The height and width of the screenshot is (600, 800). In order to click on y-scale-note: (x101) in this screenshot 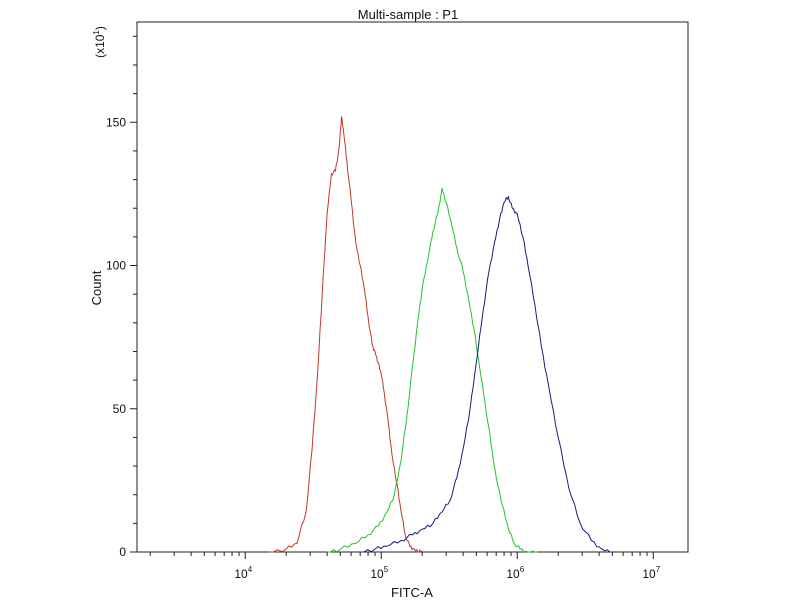, I will do `click(99, 42)`.